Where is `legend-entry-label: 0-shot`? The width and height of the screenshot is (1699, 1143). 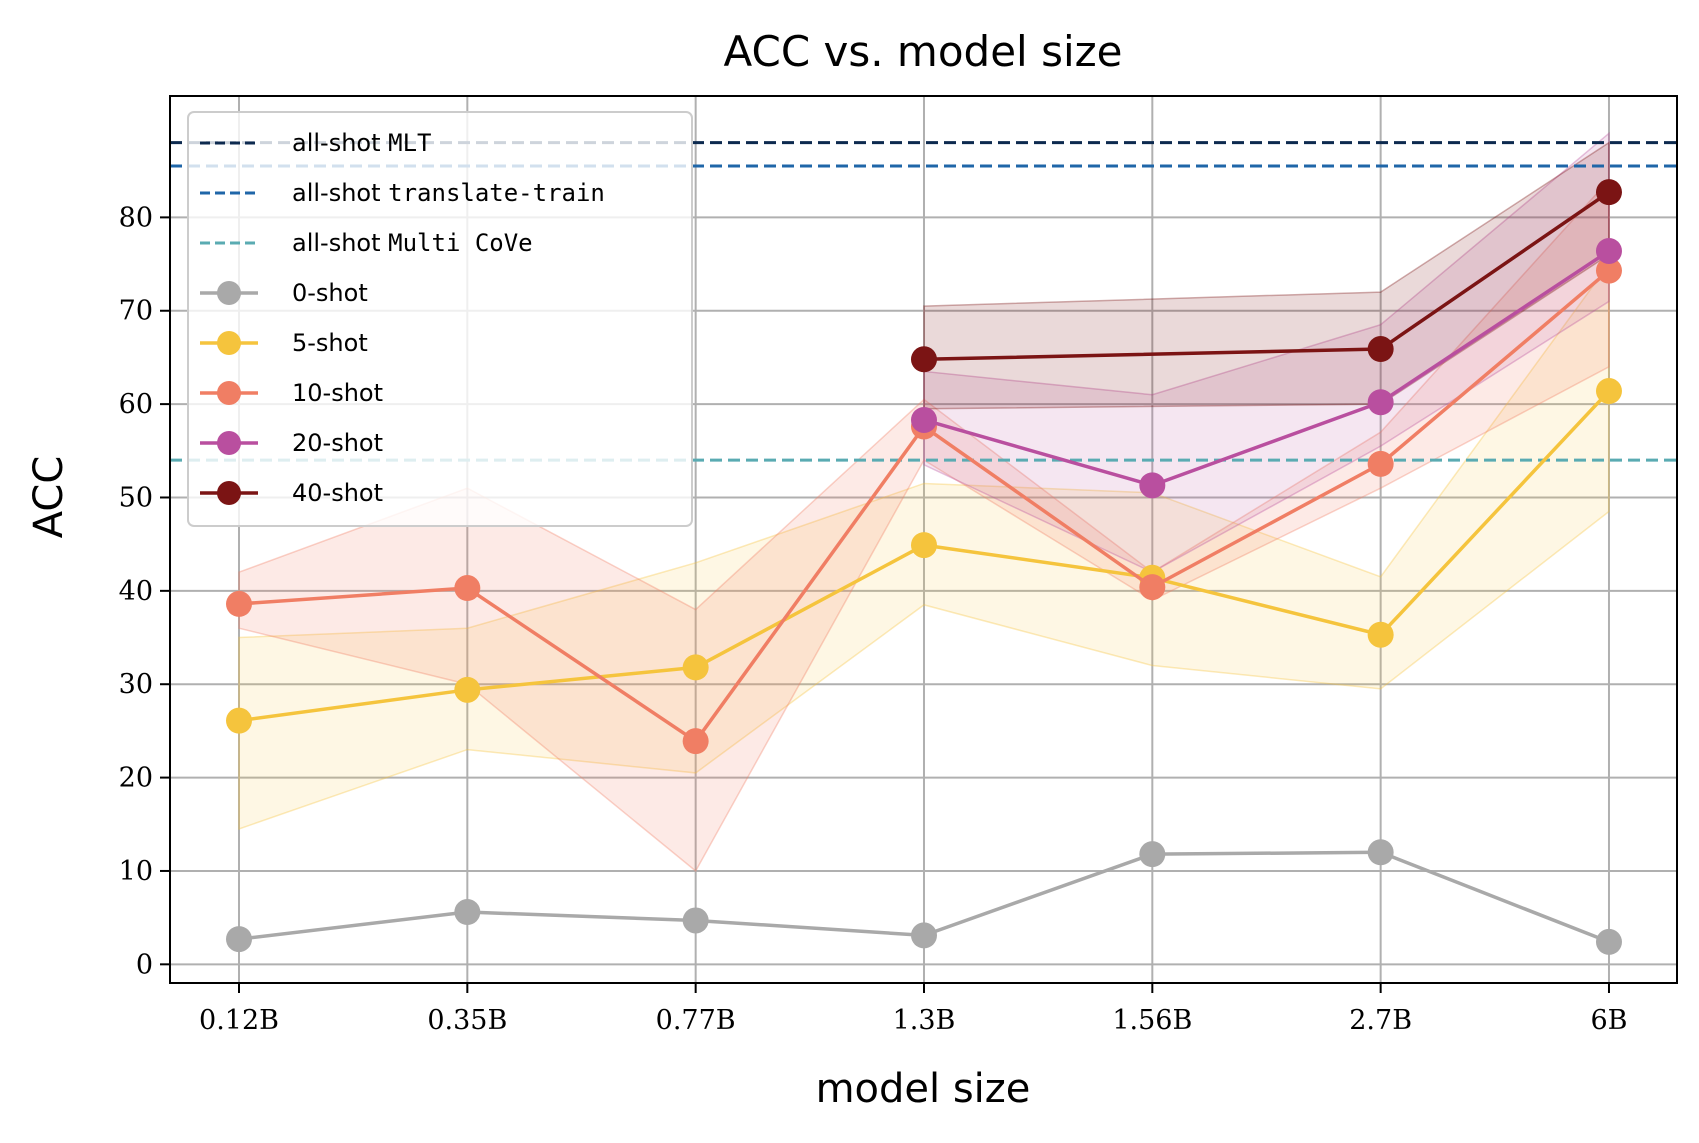 legend-entry-label: 0-shot is located at coordinates (330, 293).